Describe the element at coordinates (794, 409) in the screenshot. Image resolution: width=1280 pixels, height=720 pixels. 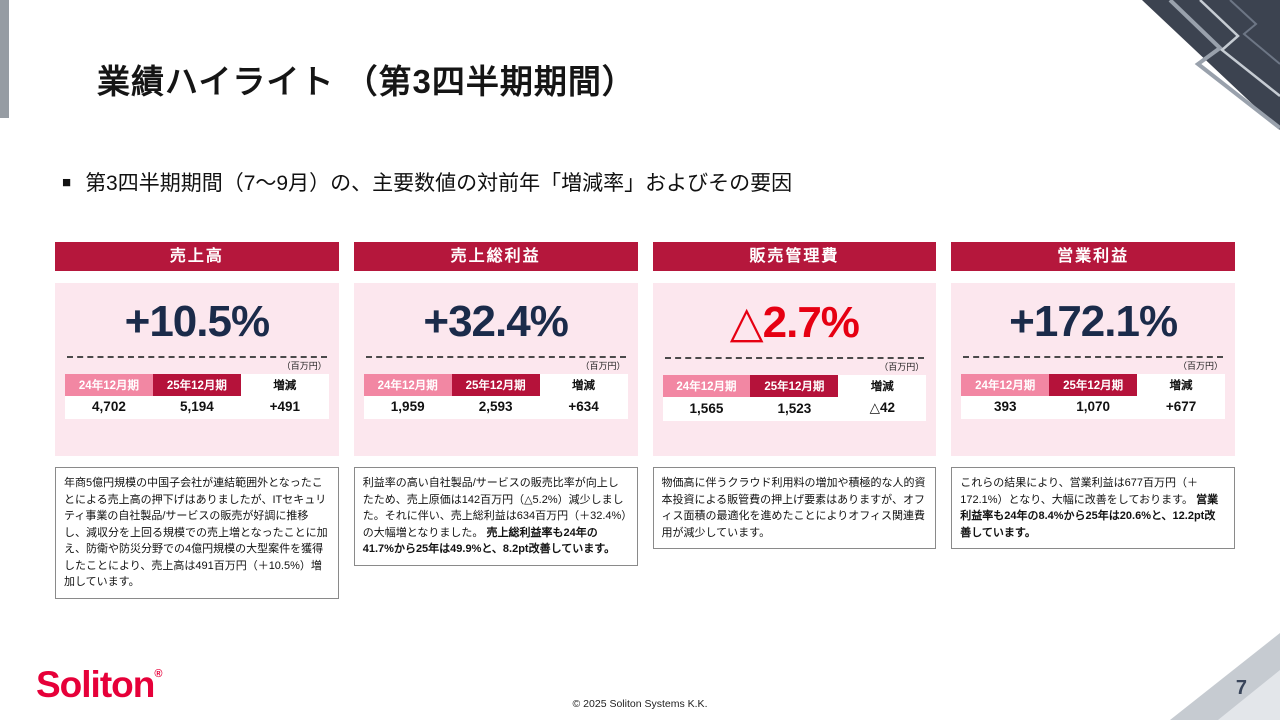
I see `value-curr-year: 1,523` at that location.